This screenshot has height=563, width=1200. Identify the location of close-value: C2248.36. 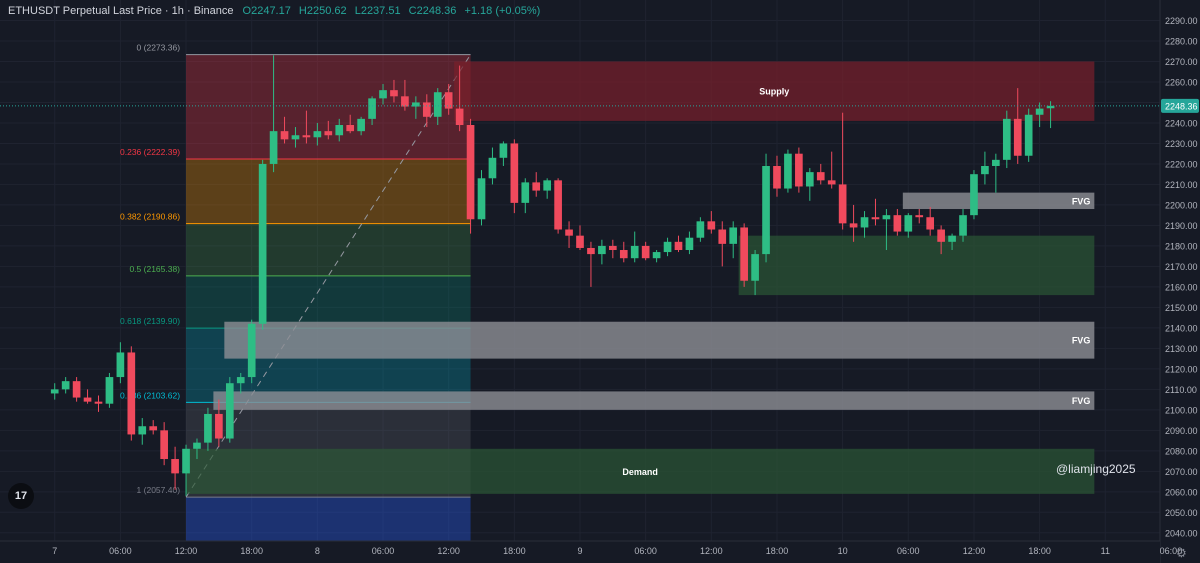
(432, 11).